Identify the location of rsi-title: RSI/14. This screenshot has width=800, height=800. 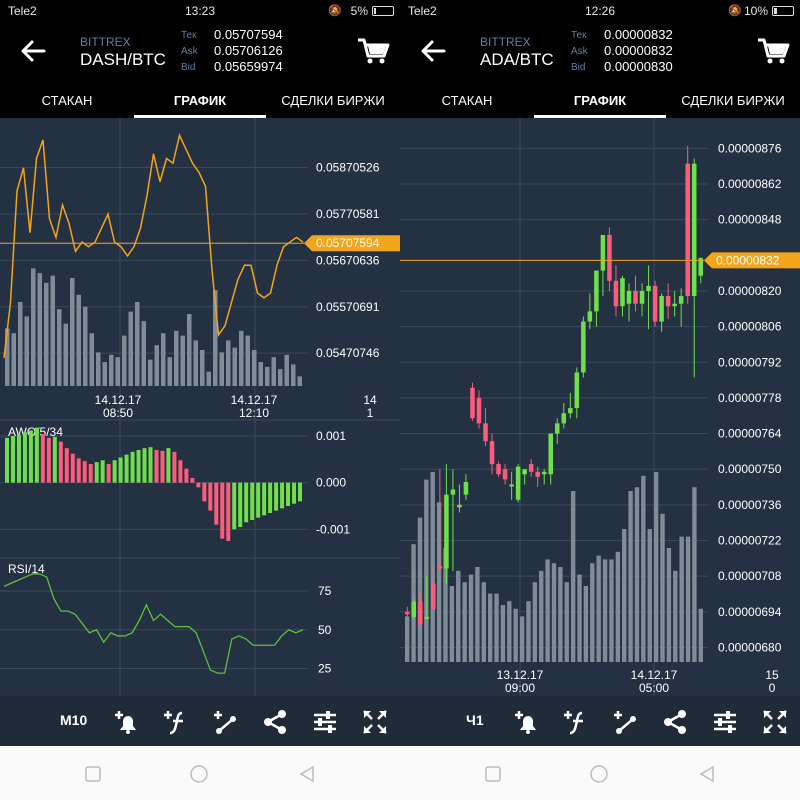
(26, 569).